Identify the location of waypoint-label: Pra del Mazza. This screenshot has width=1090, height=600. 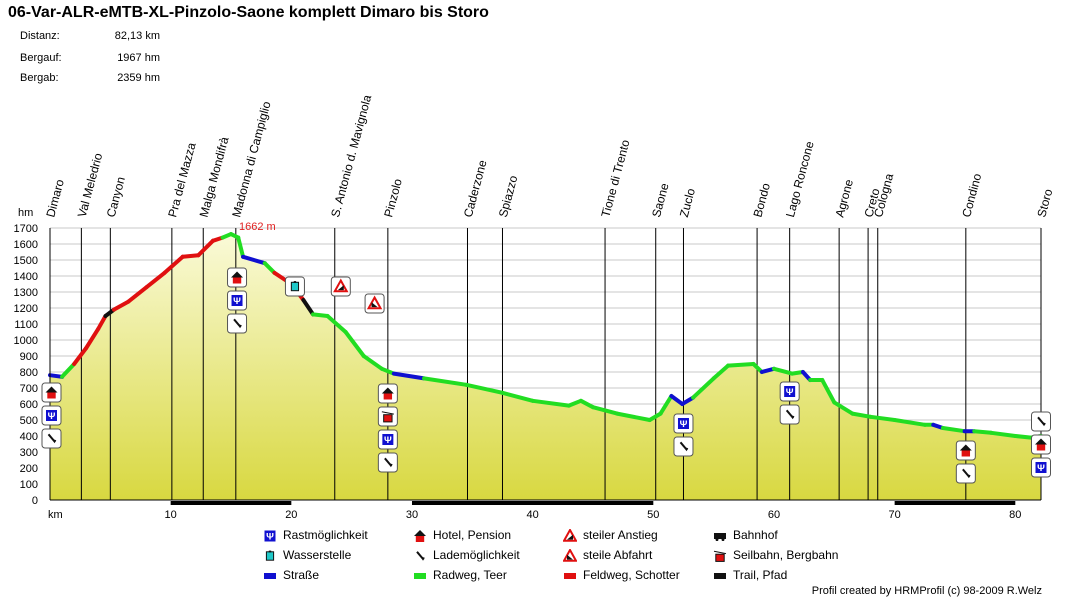
(181, 180).